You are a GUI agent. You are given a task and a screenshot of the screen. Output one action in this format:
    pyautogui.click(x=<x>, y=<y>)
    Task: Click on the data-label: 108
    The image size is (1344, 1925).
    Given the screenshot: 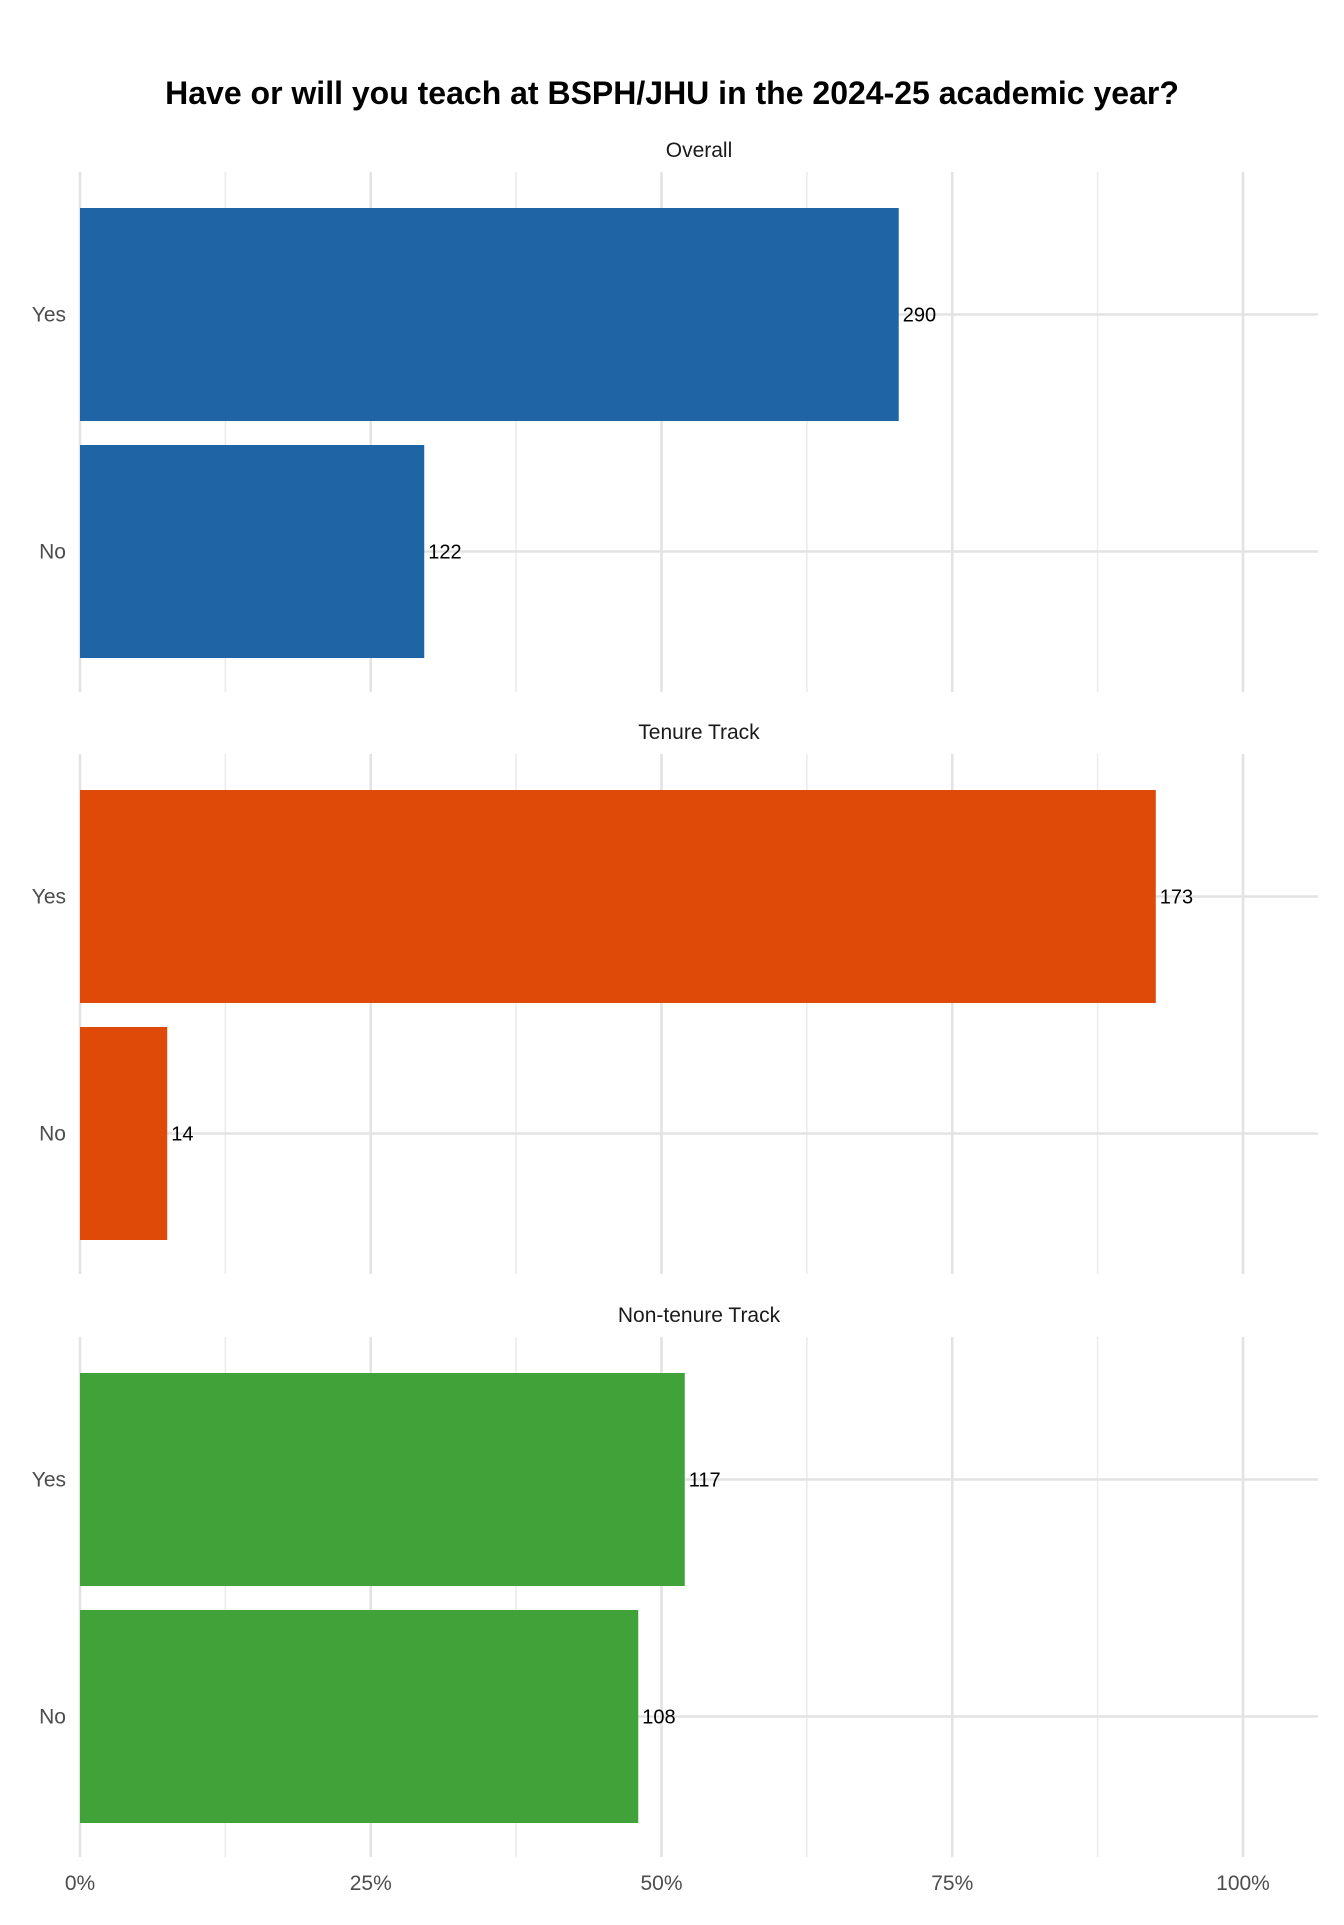 What is the action you would take?
    pyautogui.click(x=658, y=1718)
    